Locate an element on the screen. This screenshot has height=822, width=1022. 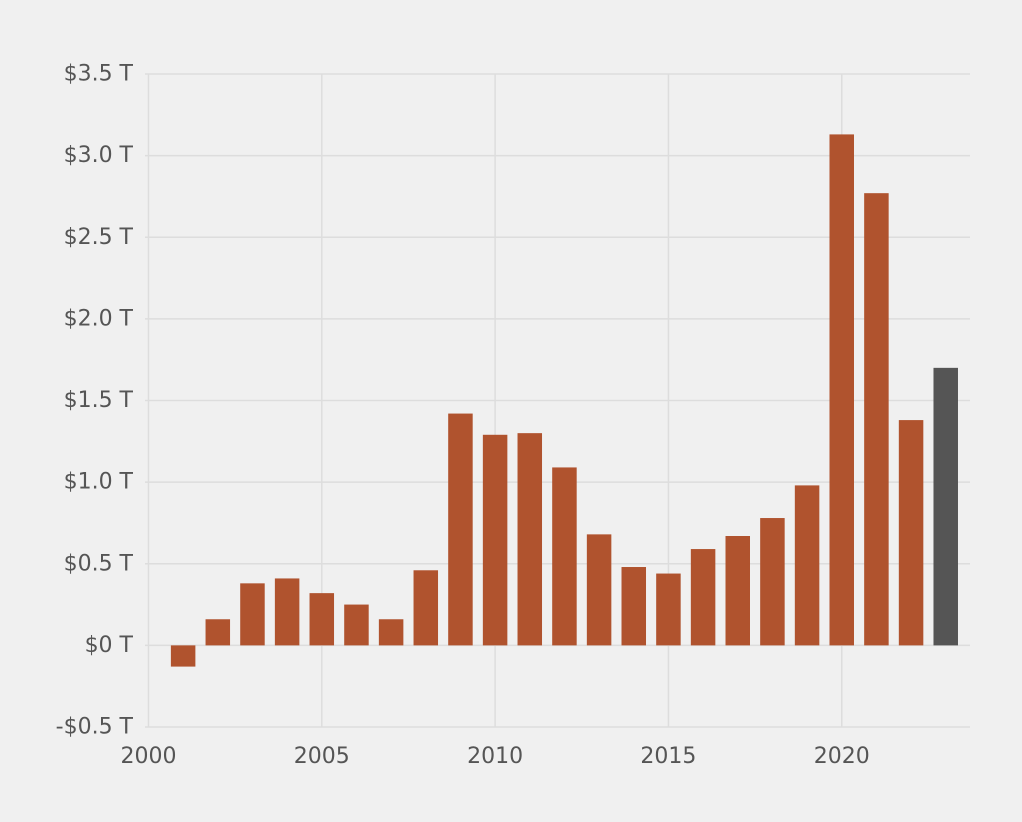
bar-2019 is located at coordinates (807, 565).